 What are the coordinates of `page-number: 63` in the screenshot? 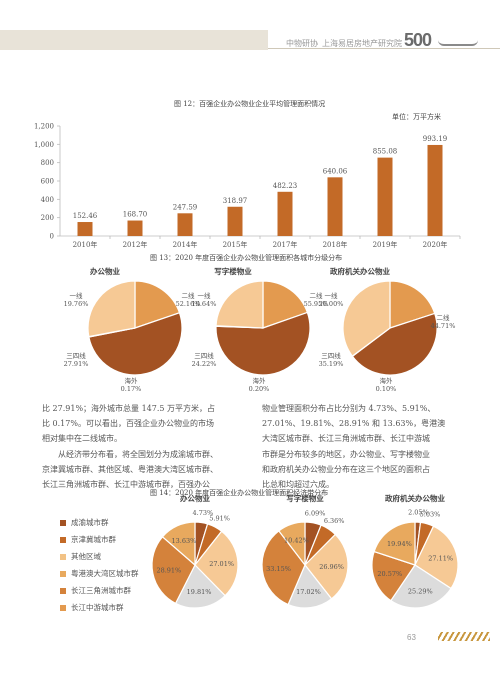 It's located at (411, 637).